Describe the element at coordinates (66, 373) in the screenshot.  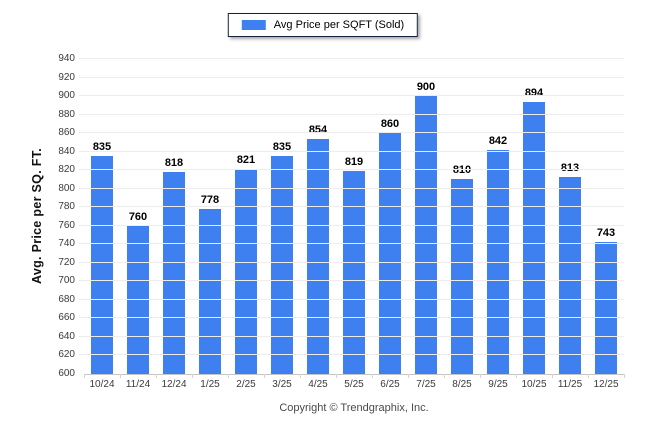
I see `y-tick-label: 600` at that location.